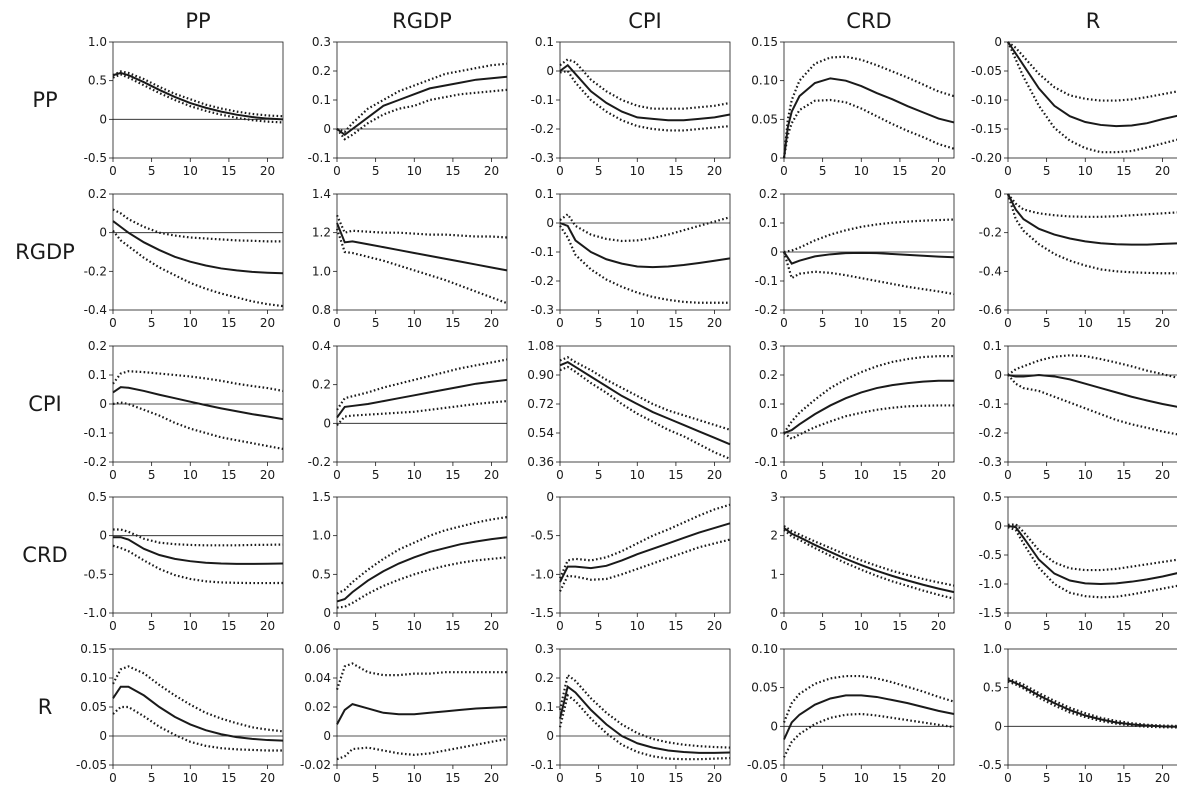 The height and width of the screenshot is (789, 1177). Describe the element at coordinates (990, 310) in the screenshot. I see `y-tick-label: -0.6` at that location.